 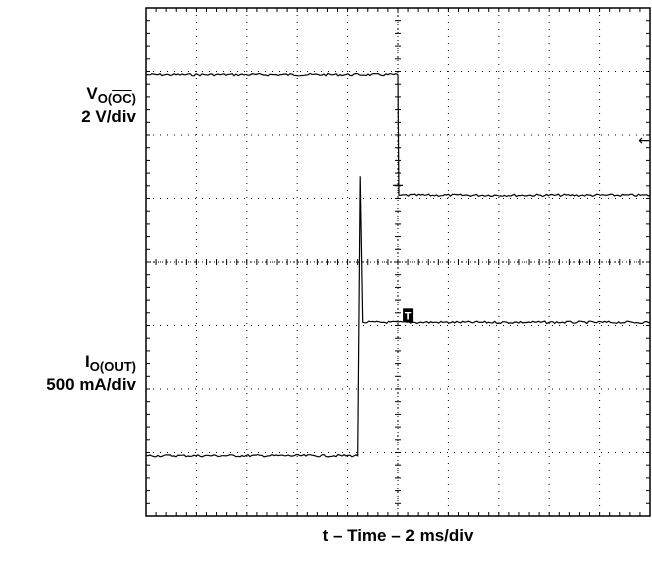 I want to click on trigger-marker: T, so click(x=408, y=316).